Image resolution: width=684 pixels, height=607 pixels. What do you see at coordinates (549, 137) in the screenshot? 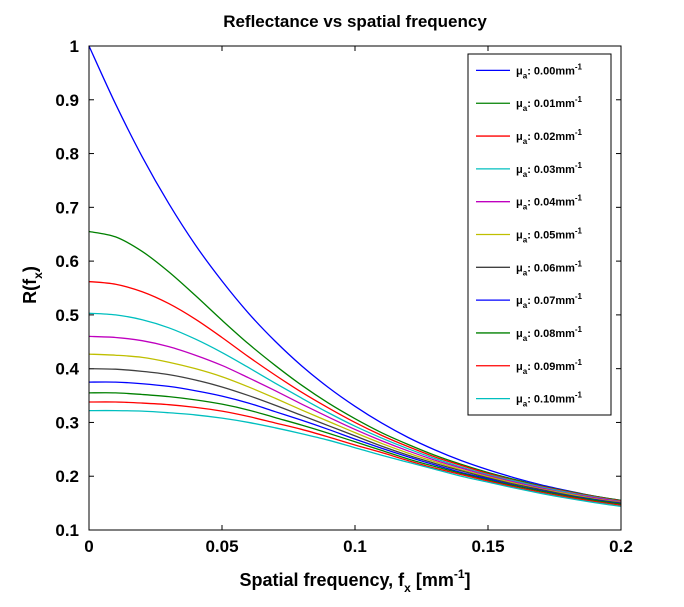
I see `legend-entry: μa: 0.02mm-1` at bounding box center [549, 137].